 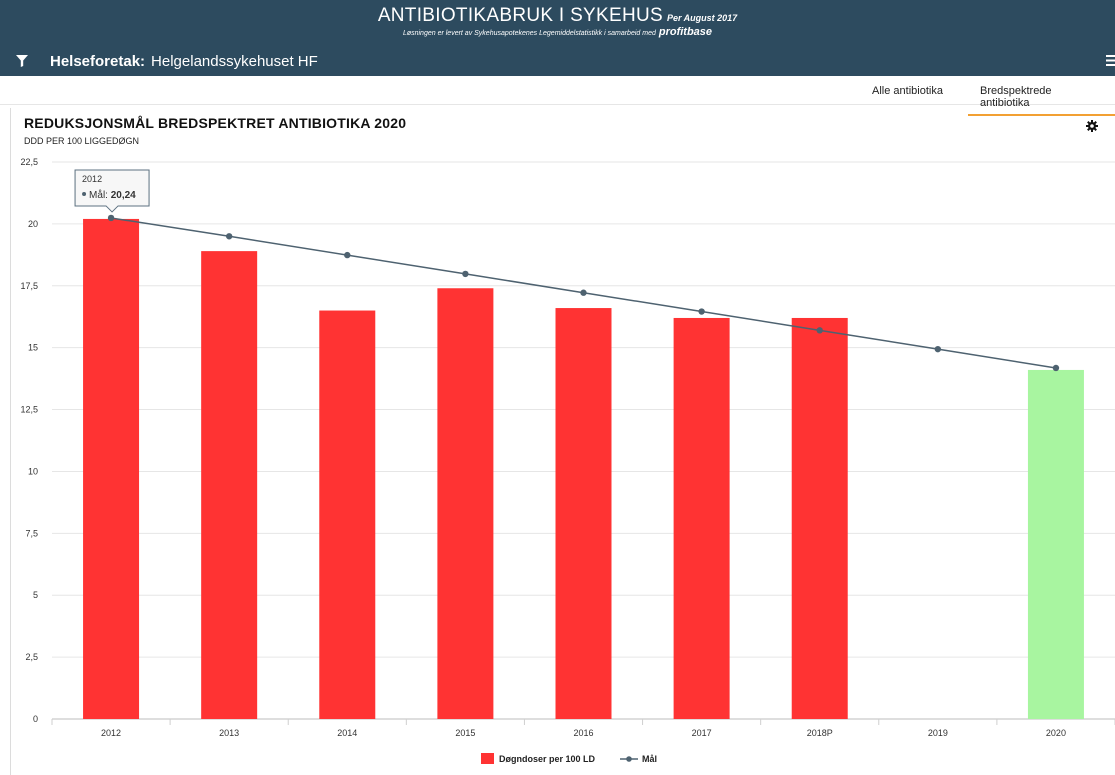 I want to click on y-tick-label: 5, so click(x=35, y=595).